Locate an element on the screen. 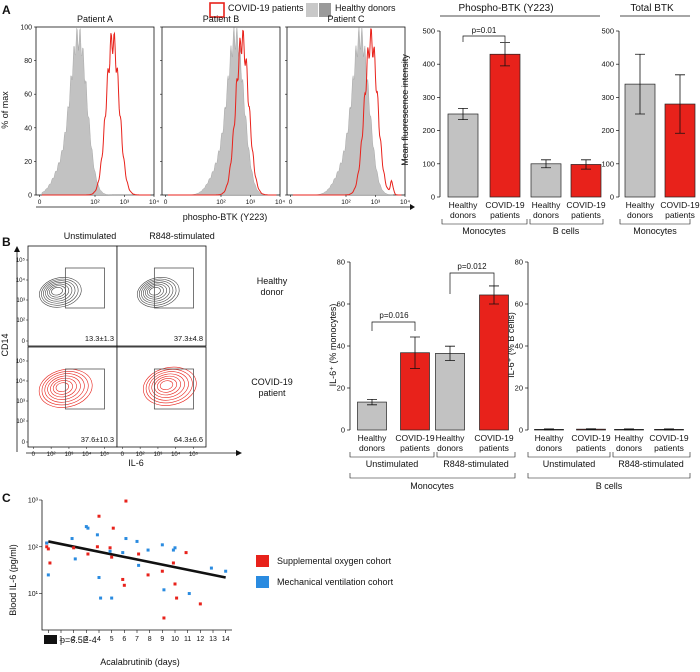 This screenshot has height=672, width=700. il6-pvalues: p=0.016 p=0.012 is located at coordinates (433, 296).